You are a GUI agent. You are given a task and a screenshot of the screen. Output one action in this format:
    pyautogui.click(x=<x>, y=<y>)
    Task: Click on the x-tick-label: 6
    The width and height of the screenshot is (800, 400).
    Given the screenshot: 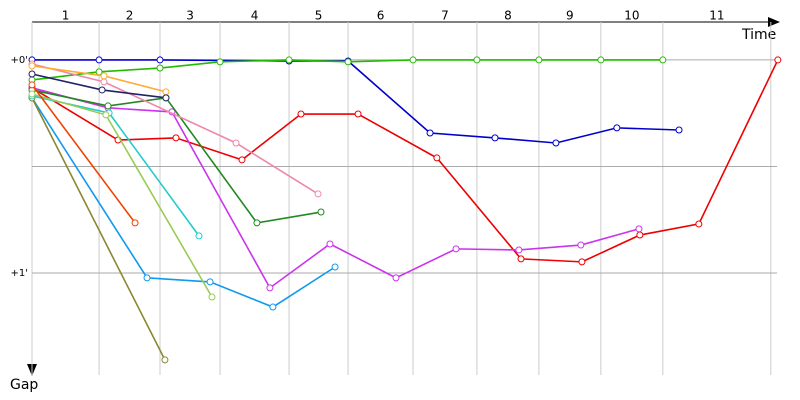 What is the action you would take?
    pyautogui.click(x=381, y=16)
    